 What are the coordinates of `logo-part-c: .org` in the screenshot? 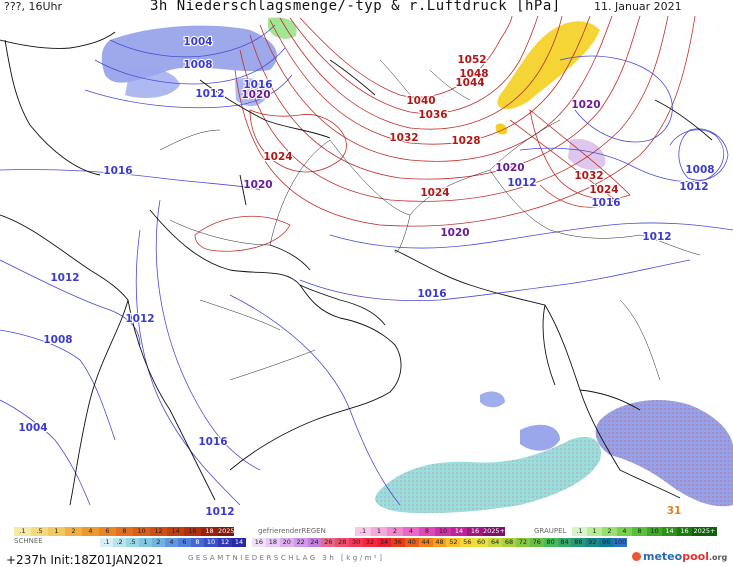 It's located at (718, 557).